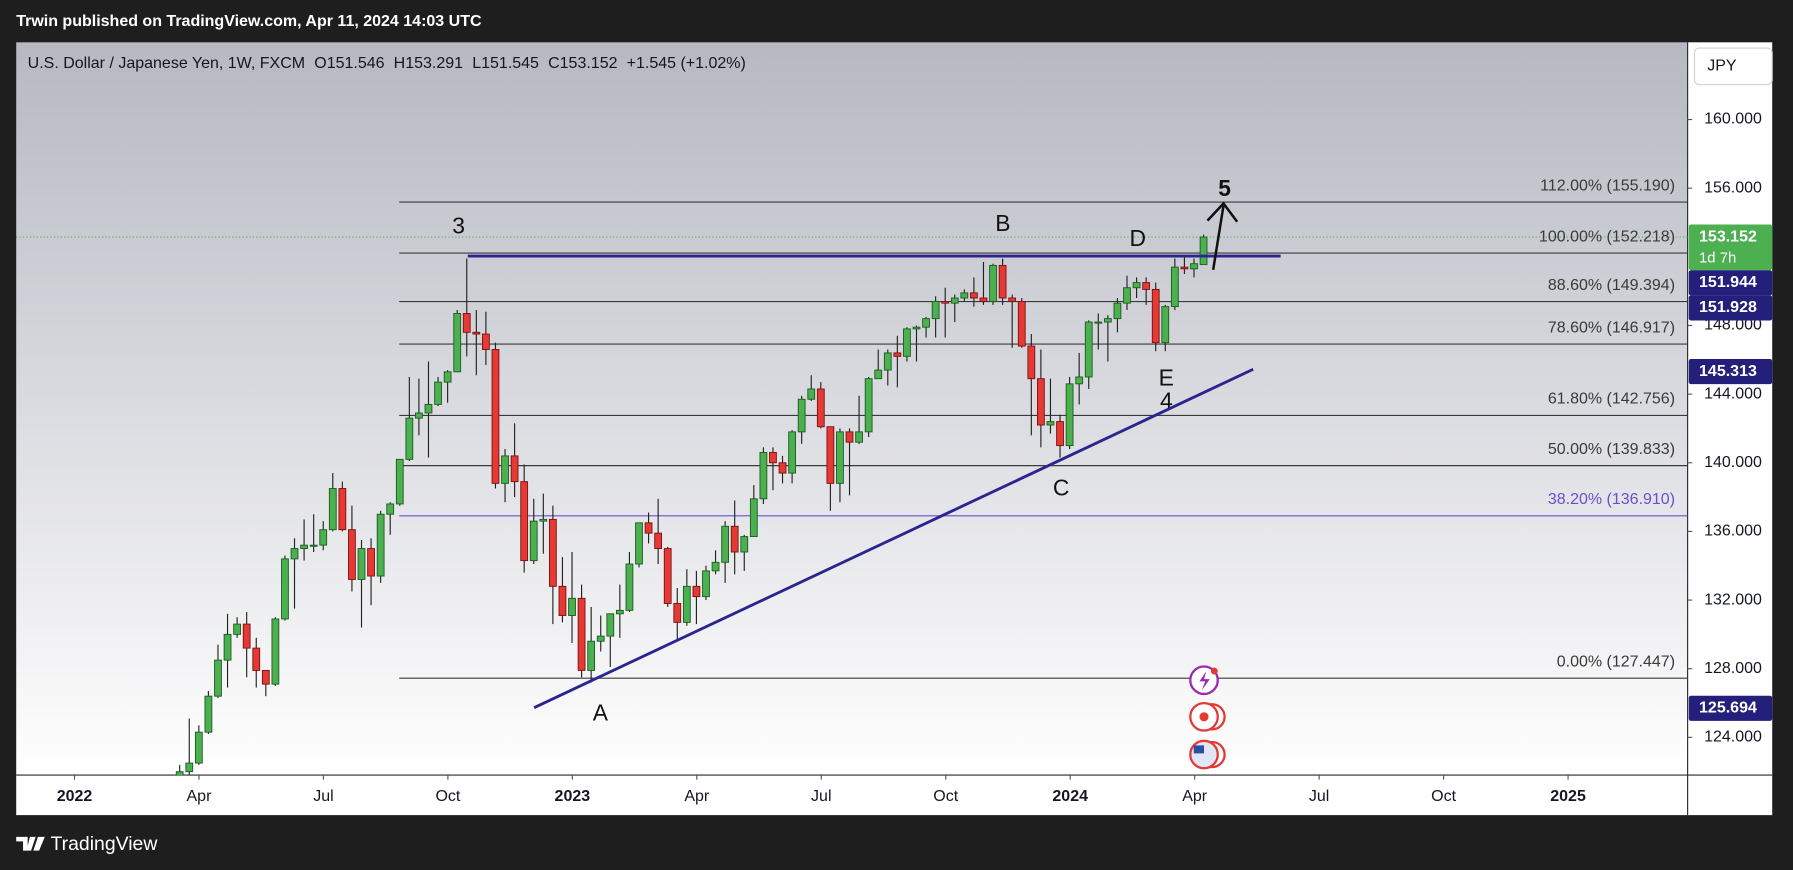 The height and width of the screenshot is (870, 1793). What do you see at coordinates (1061, 487) in the screenshot?
I see `wave-label: C` at bounding box center [1061, 487].